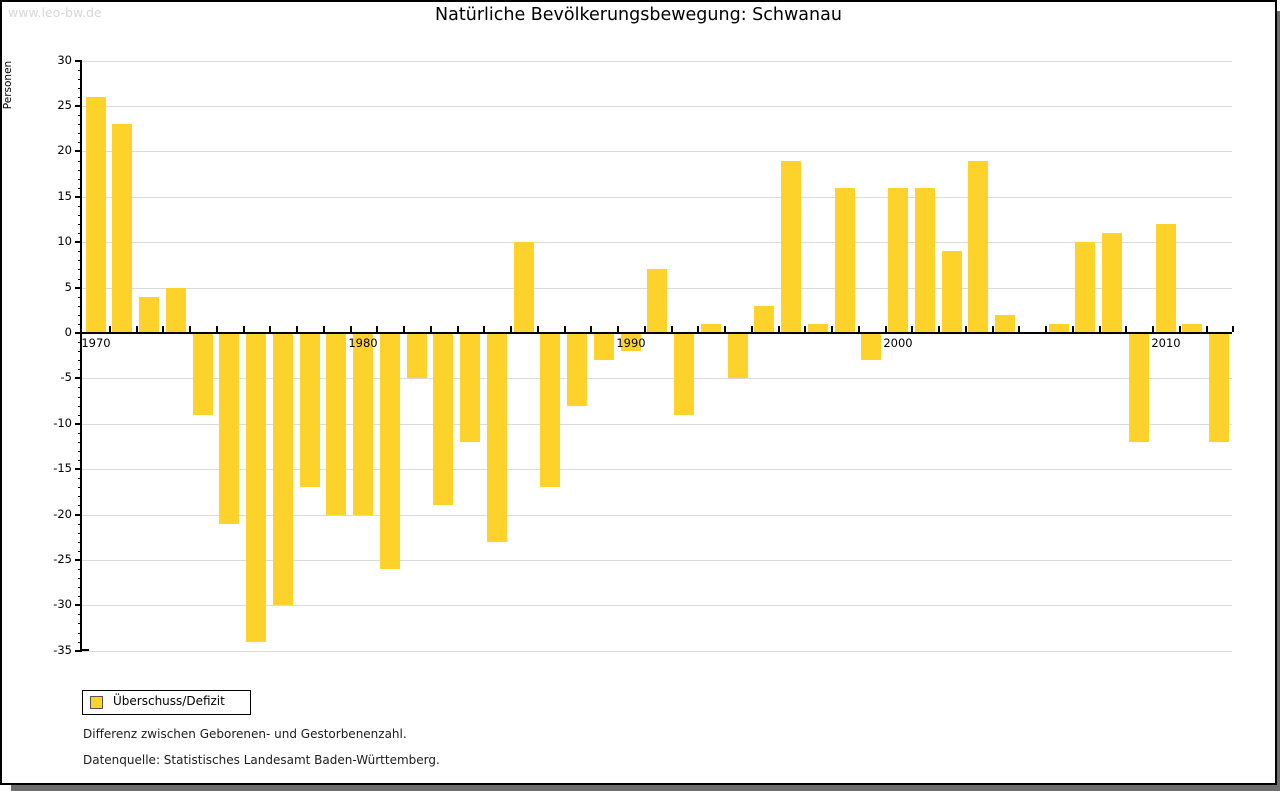  Describe the element at coordinates (203, 374) in the screenshot. I see `bar-1974` at that location.